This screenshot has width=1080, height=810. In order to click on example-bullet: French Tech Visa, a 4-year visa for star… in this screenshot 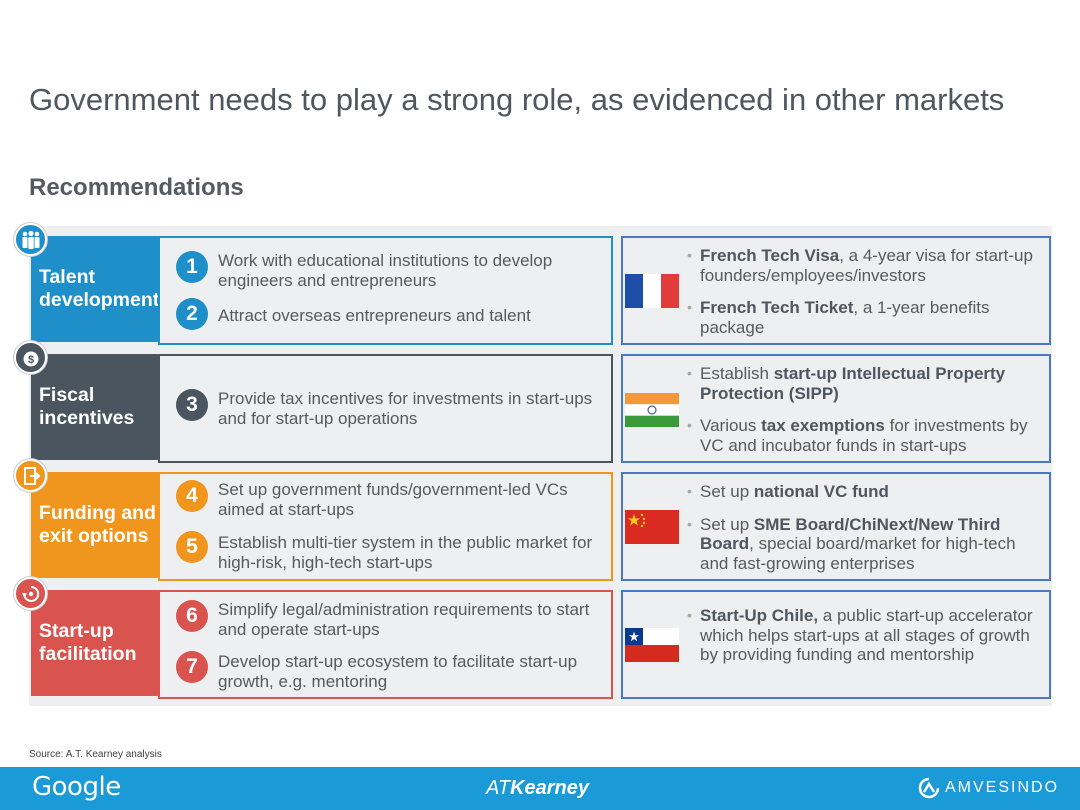, I will do `click(862, 265)`.